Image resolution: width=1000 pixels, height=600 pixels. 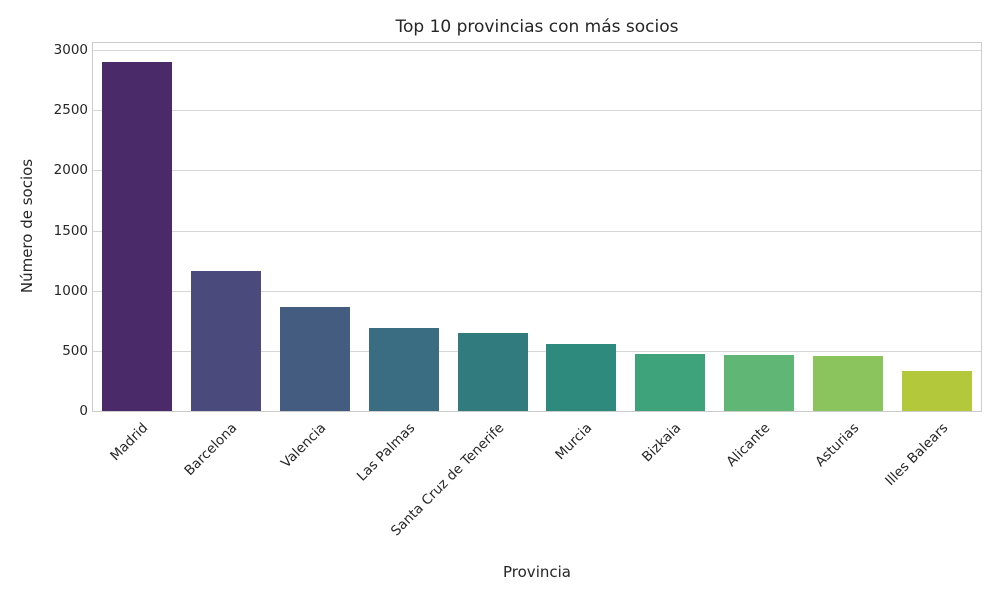 I want to click on y-tick-label: 1000, so click(x=70, y=290).